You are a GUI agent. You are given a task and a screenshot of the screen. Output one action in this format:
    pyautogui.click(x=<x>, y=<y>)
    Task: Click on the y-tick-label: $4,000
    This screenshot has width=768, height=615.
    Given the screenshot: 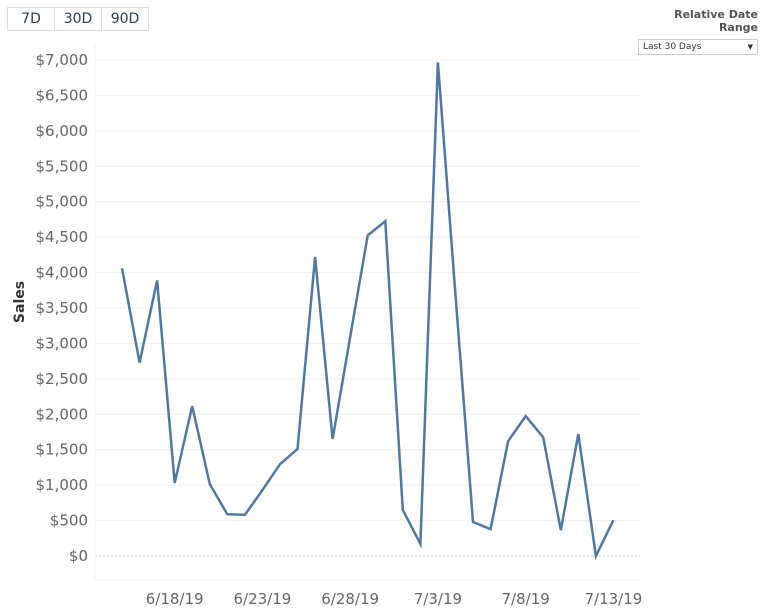 What is the action you would take?
    pyautogui.click(x=62, y=273)
    